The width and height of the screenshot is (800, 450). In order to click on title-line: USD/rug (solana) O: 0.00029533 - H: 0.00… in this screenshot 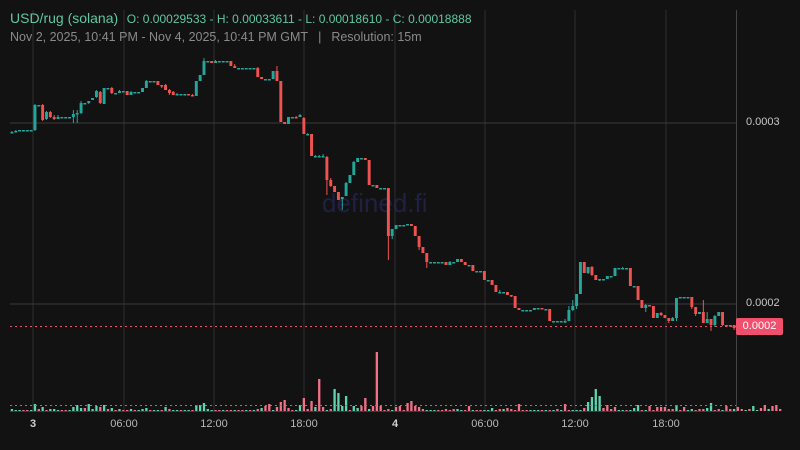, I will do `click(241, 18)`.